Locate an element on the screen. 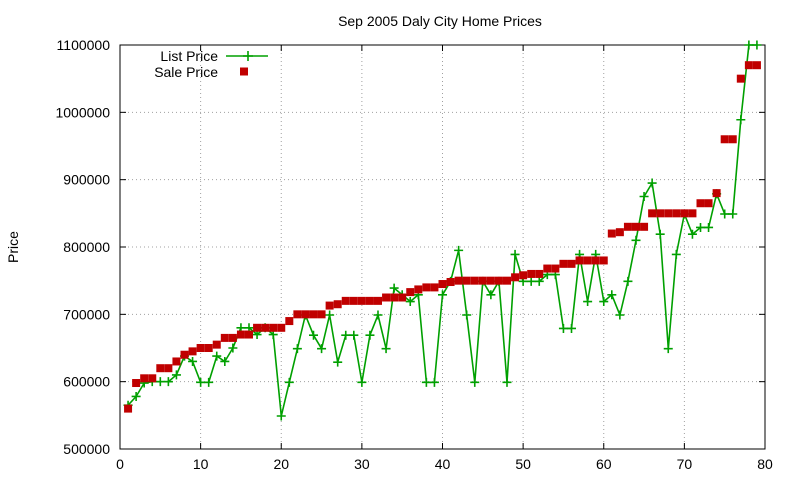 This screenshot has height=480, width=800. y-tick-label: 1100000 is located at coordinates (84, 45).